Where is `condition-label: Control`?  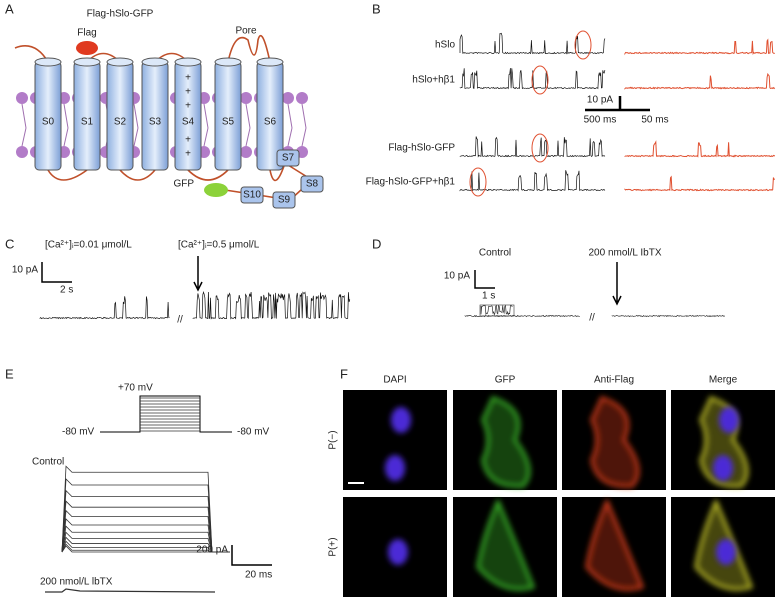 condition-label: Control is located at coordinates (48, 462).